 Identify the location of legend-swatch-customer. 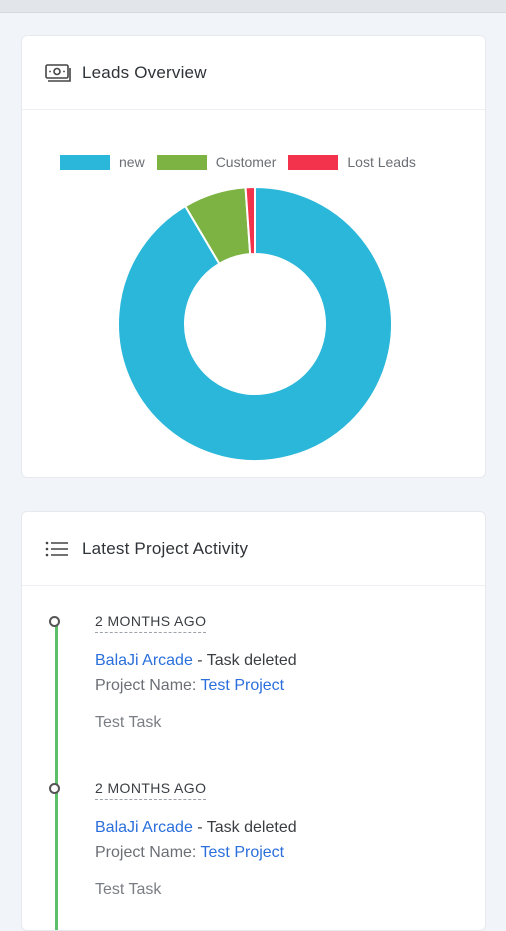
(181, 162).